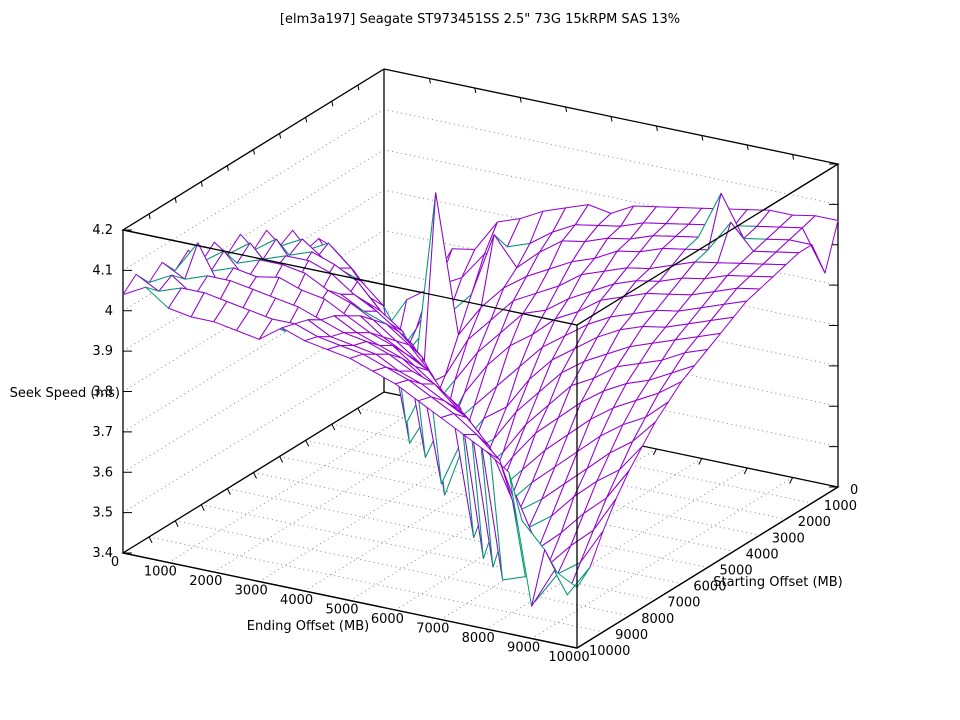  I want to click on x-tick-label: 5000, so click(341, 610).